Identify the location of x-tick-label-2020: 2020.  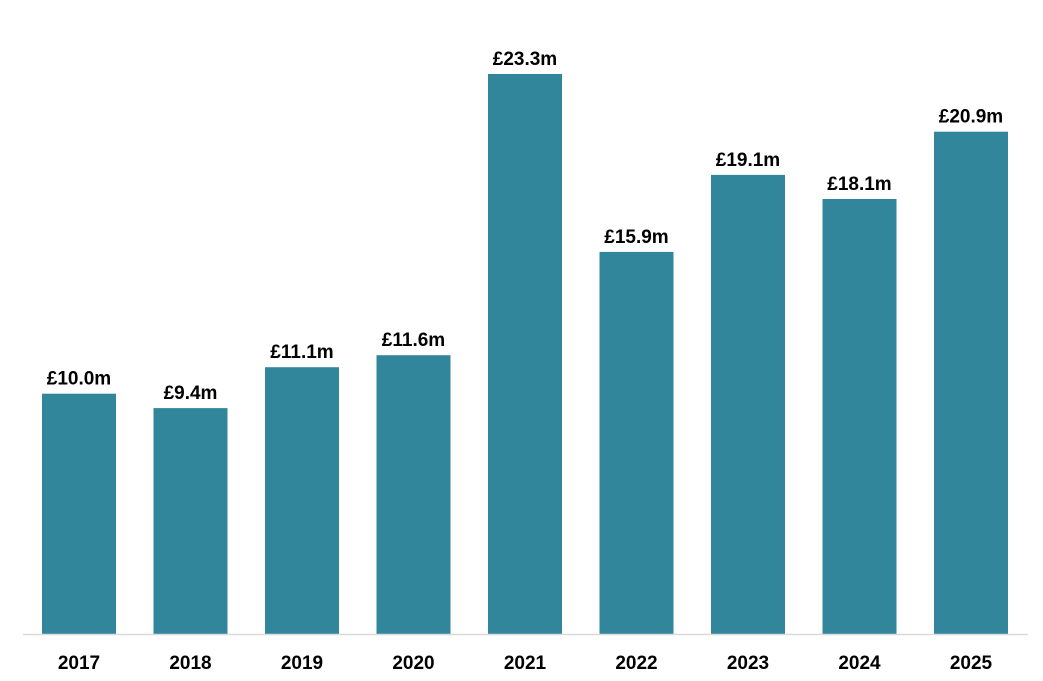
(413, 663).